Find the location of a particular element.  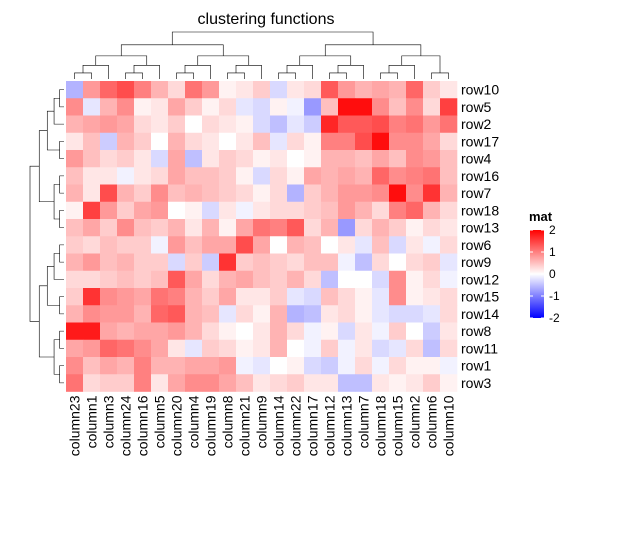

legend-tick-label: 2 is located at coordinates (552, 230).